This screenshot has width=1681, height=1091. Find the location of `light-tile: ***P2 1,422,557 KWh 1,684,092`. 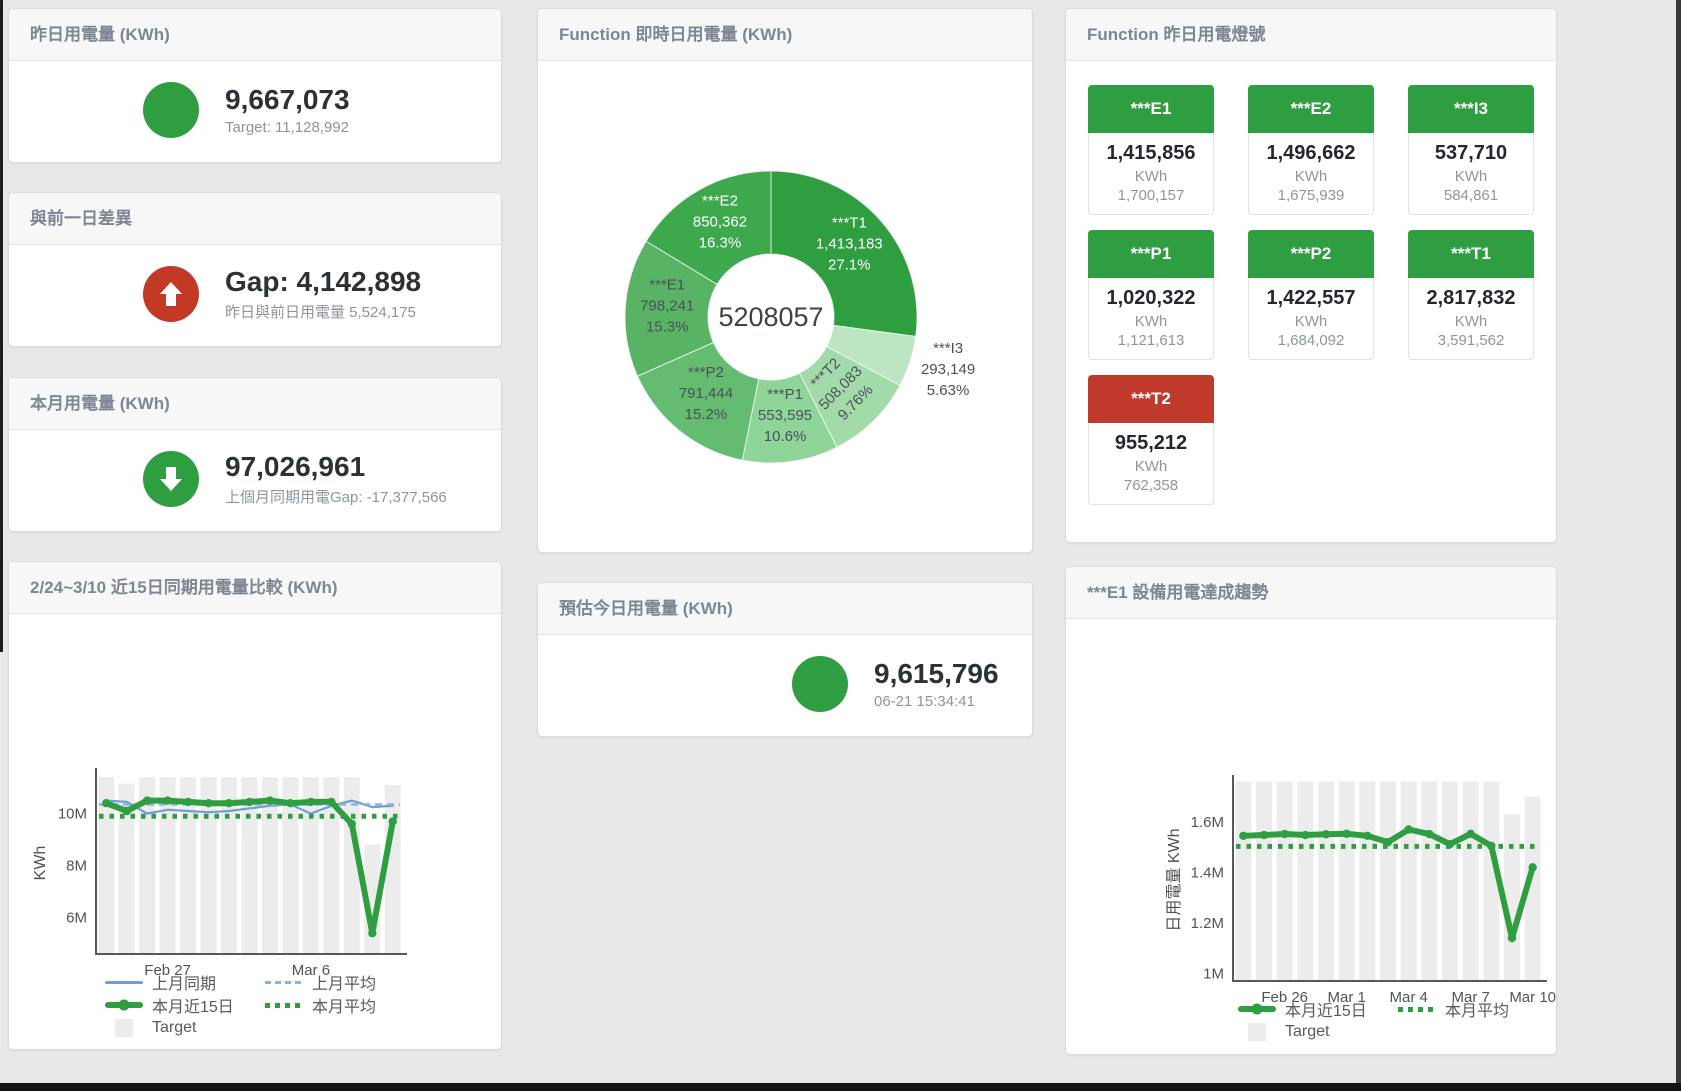

light-tile: ***P2 1,422,557 KWh 1,684,092 is located at coordinates (1311, 295).